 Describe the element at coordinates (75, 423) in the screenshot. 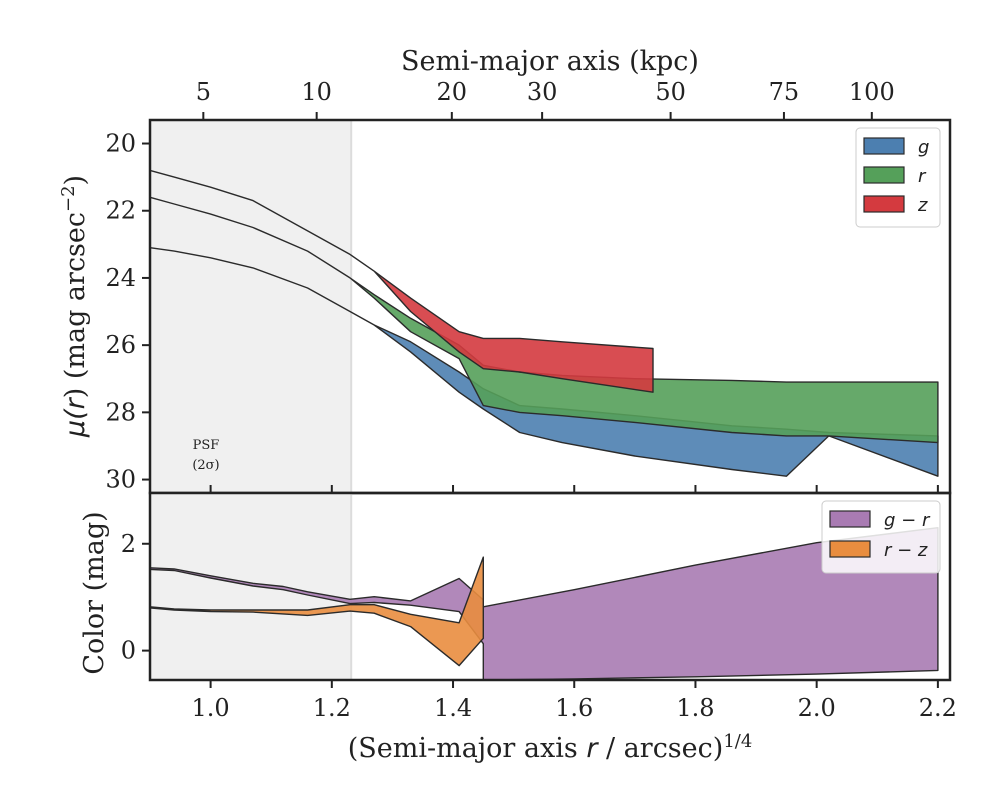

I see `y-axis-title-prefix: μ(` at that location.